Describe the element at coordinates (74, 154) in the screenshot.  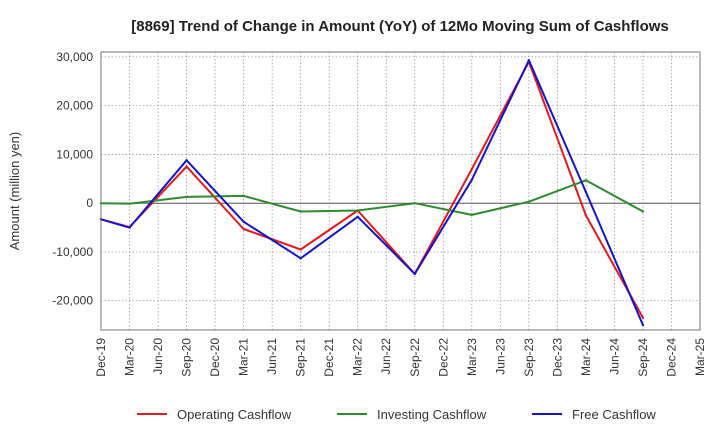
I see `y-tick-label: 10,000` at that location.